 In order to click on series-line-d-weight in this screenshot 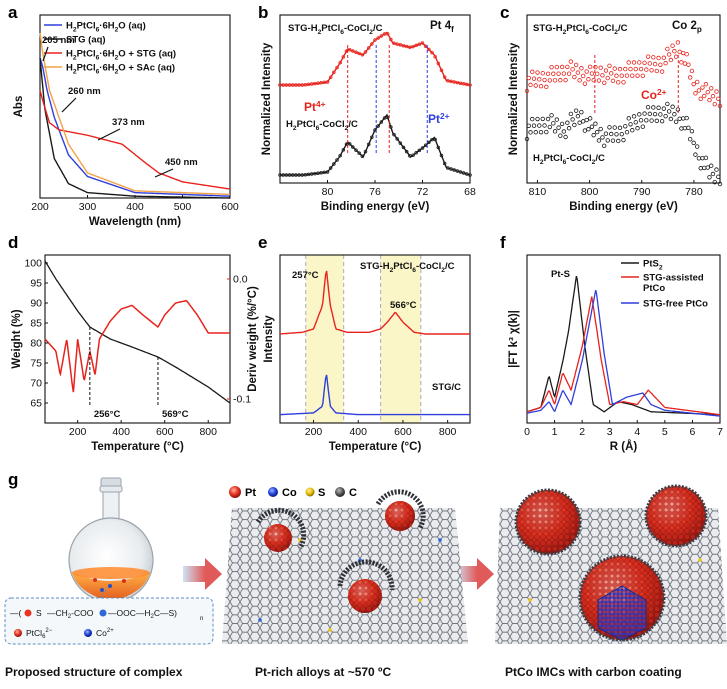, I will do `click(137, 332)`.